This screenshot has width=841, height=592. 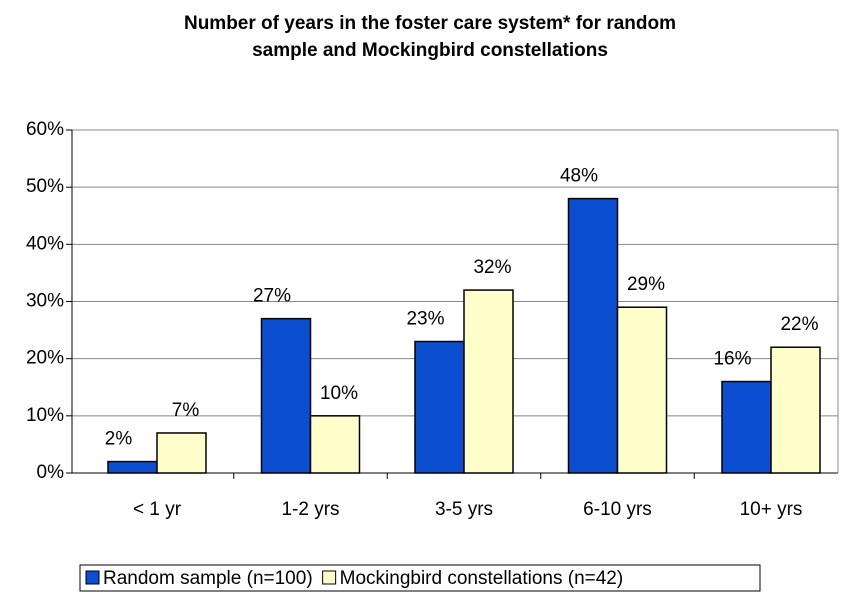 What do you see at coordinates (45, 243) in the screenshot?
I see `y-tick-label: 40%` at bounding box center [45, 243].